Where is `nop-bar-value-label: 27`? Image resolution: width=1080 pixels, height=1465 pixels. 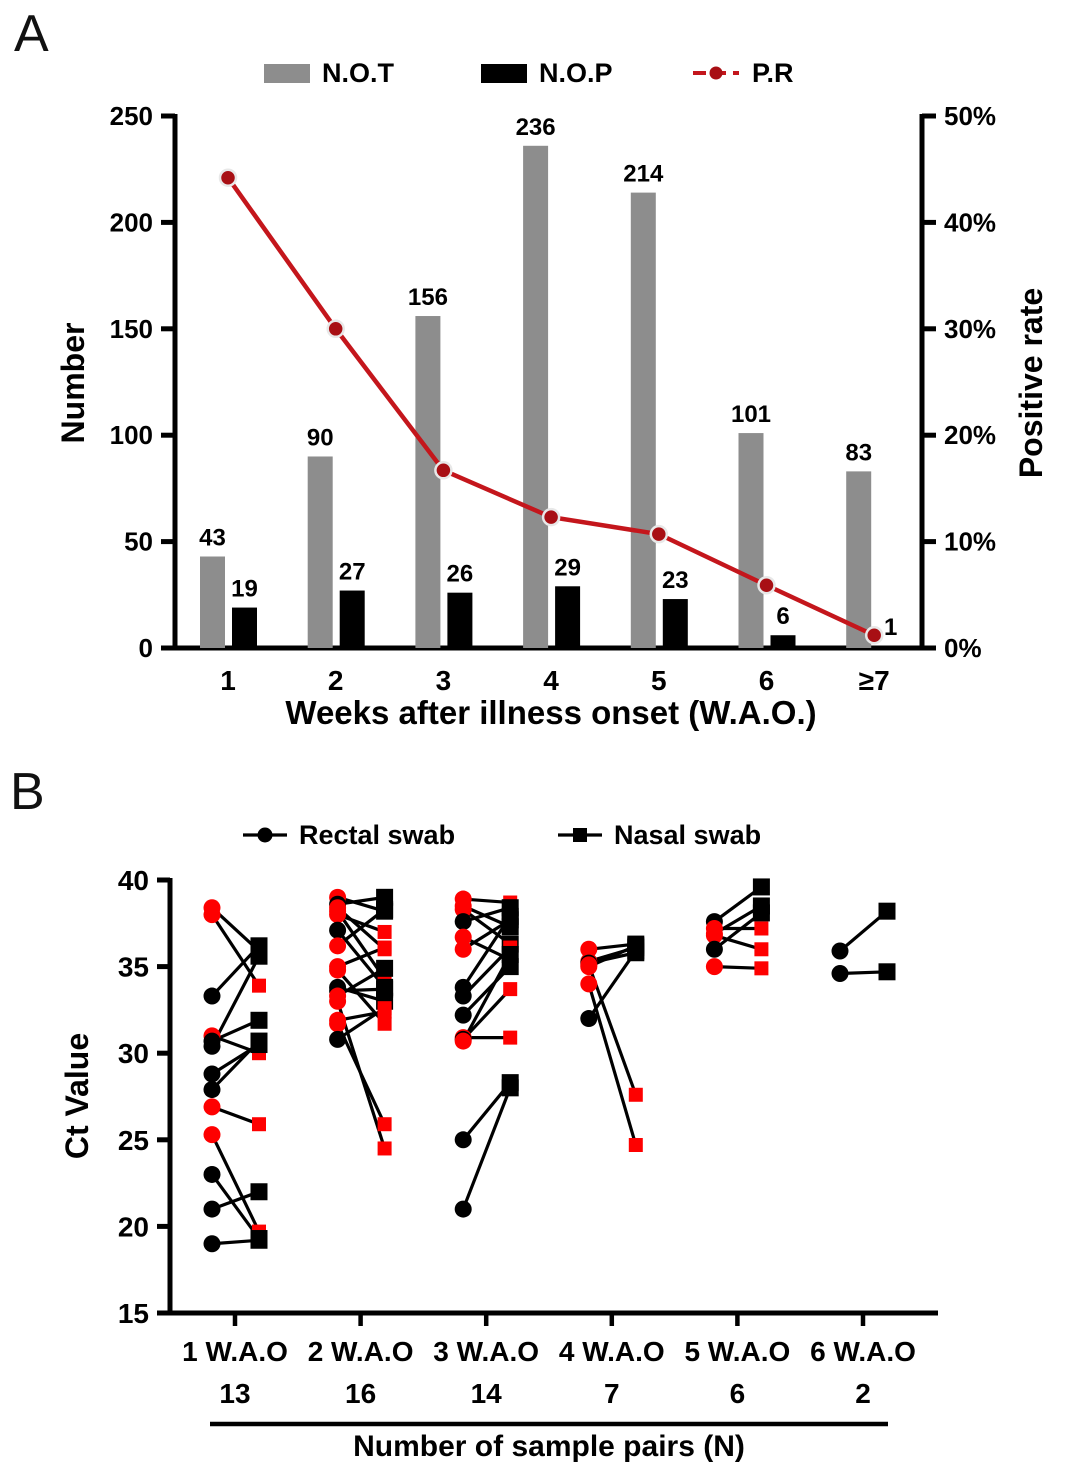
nop-bar-value-label: 27 is located at coordinates (352, 572).